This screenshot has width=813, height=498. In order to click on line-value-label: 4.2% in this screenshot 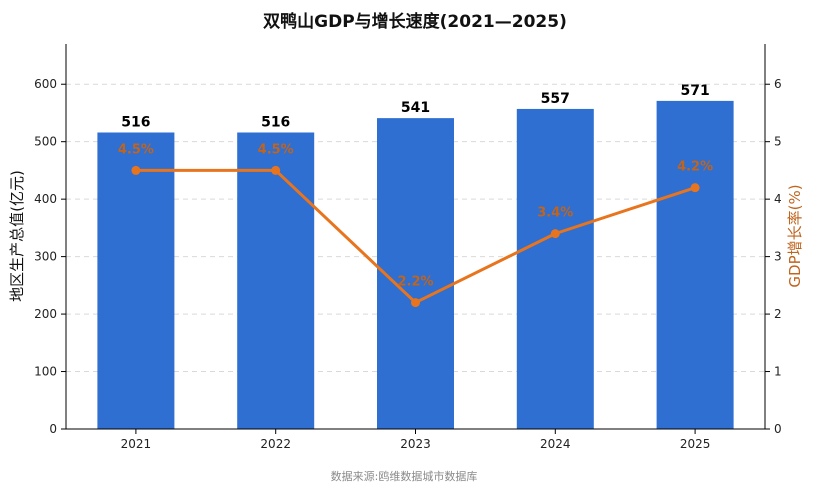, I will do `click(695, 167)`.